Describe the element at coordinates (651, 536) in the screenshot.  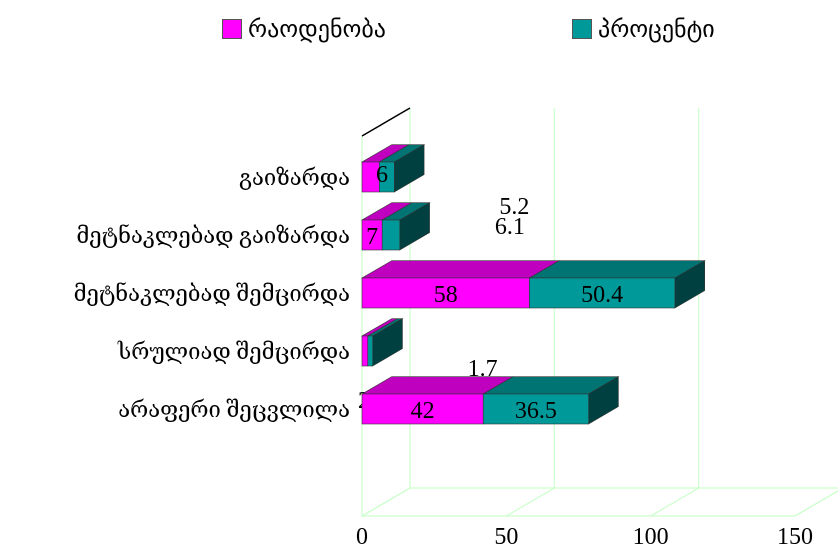
I see `x-tick-label: 100` at that location.